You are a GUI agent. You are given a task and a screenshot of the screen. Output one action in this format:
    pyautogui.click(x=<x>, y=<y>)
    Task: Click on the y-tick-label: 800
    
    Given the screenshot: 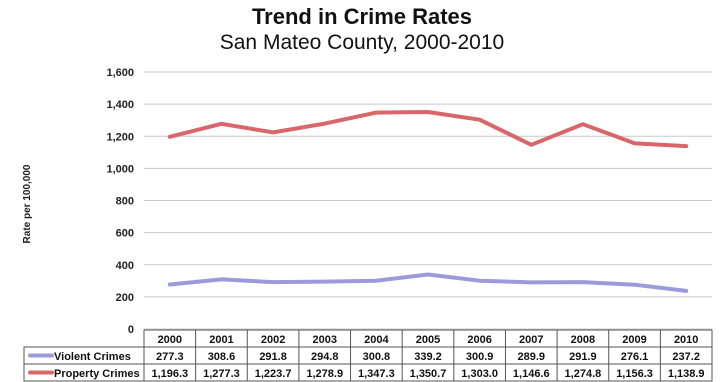 What is the action you would take?
    pyautogui.click(x=125, y=202)
    